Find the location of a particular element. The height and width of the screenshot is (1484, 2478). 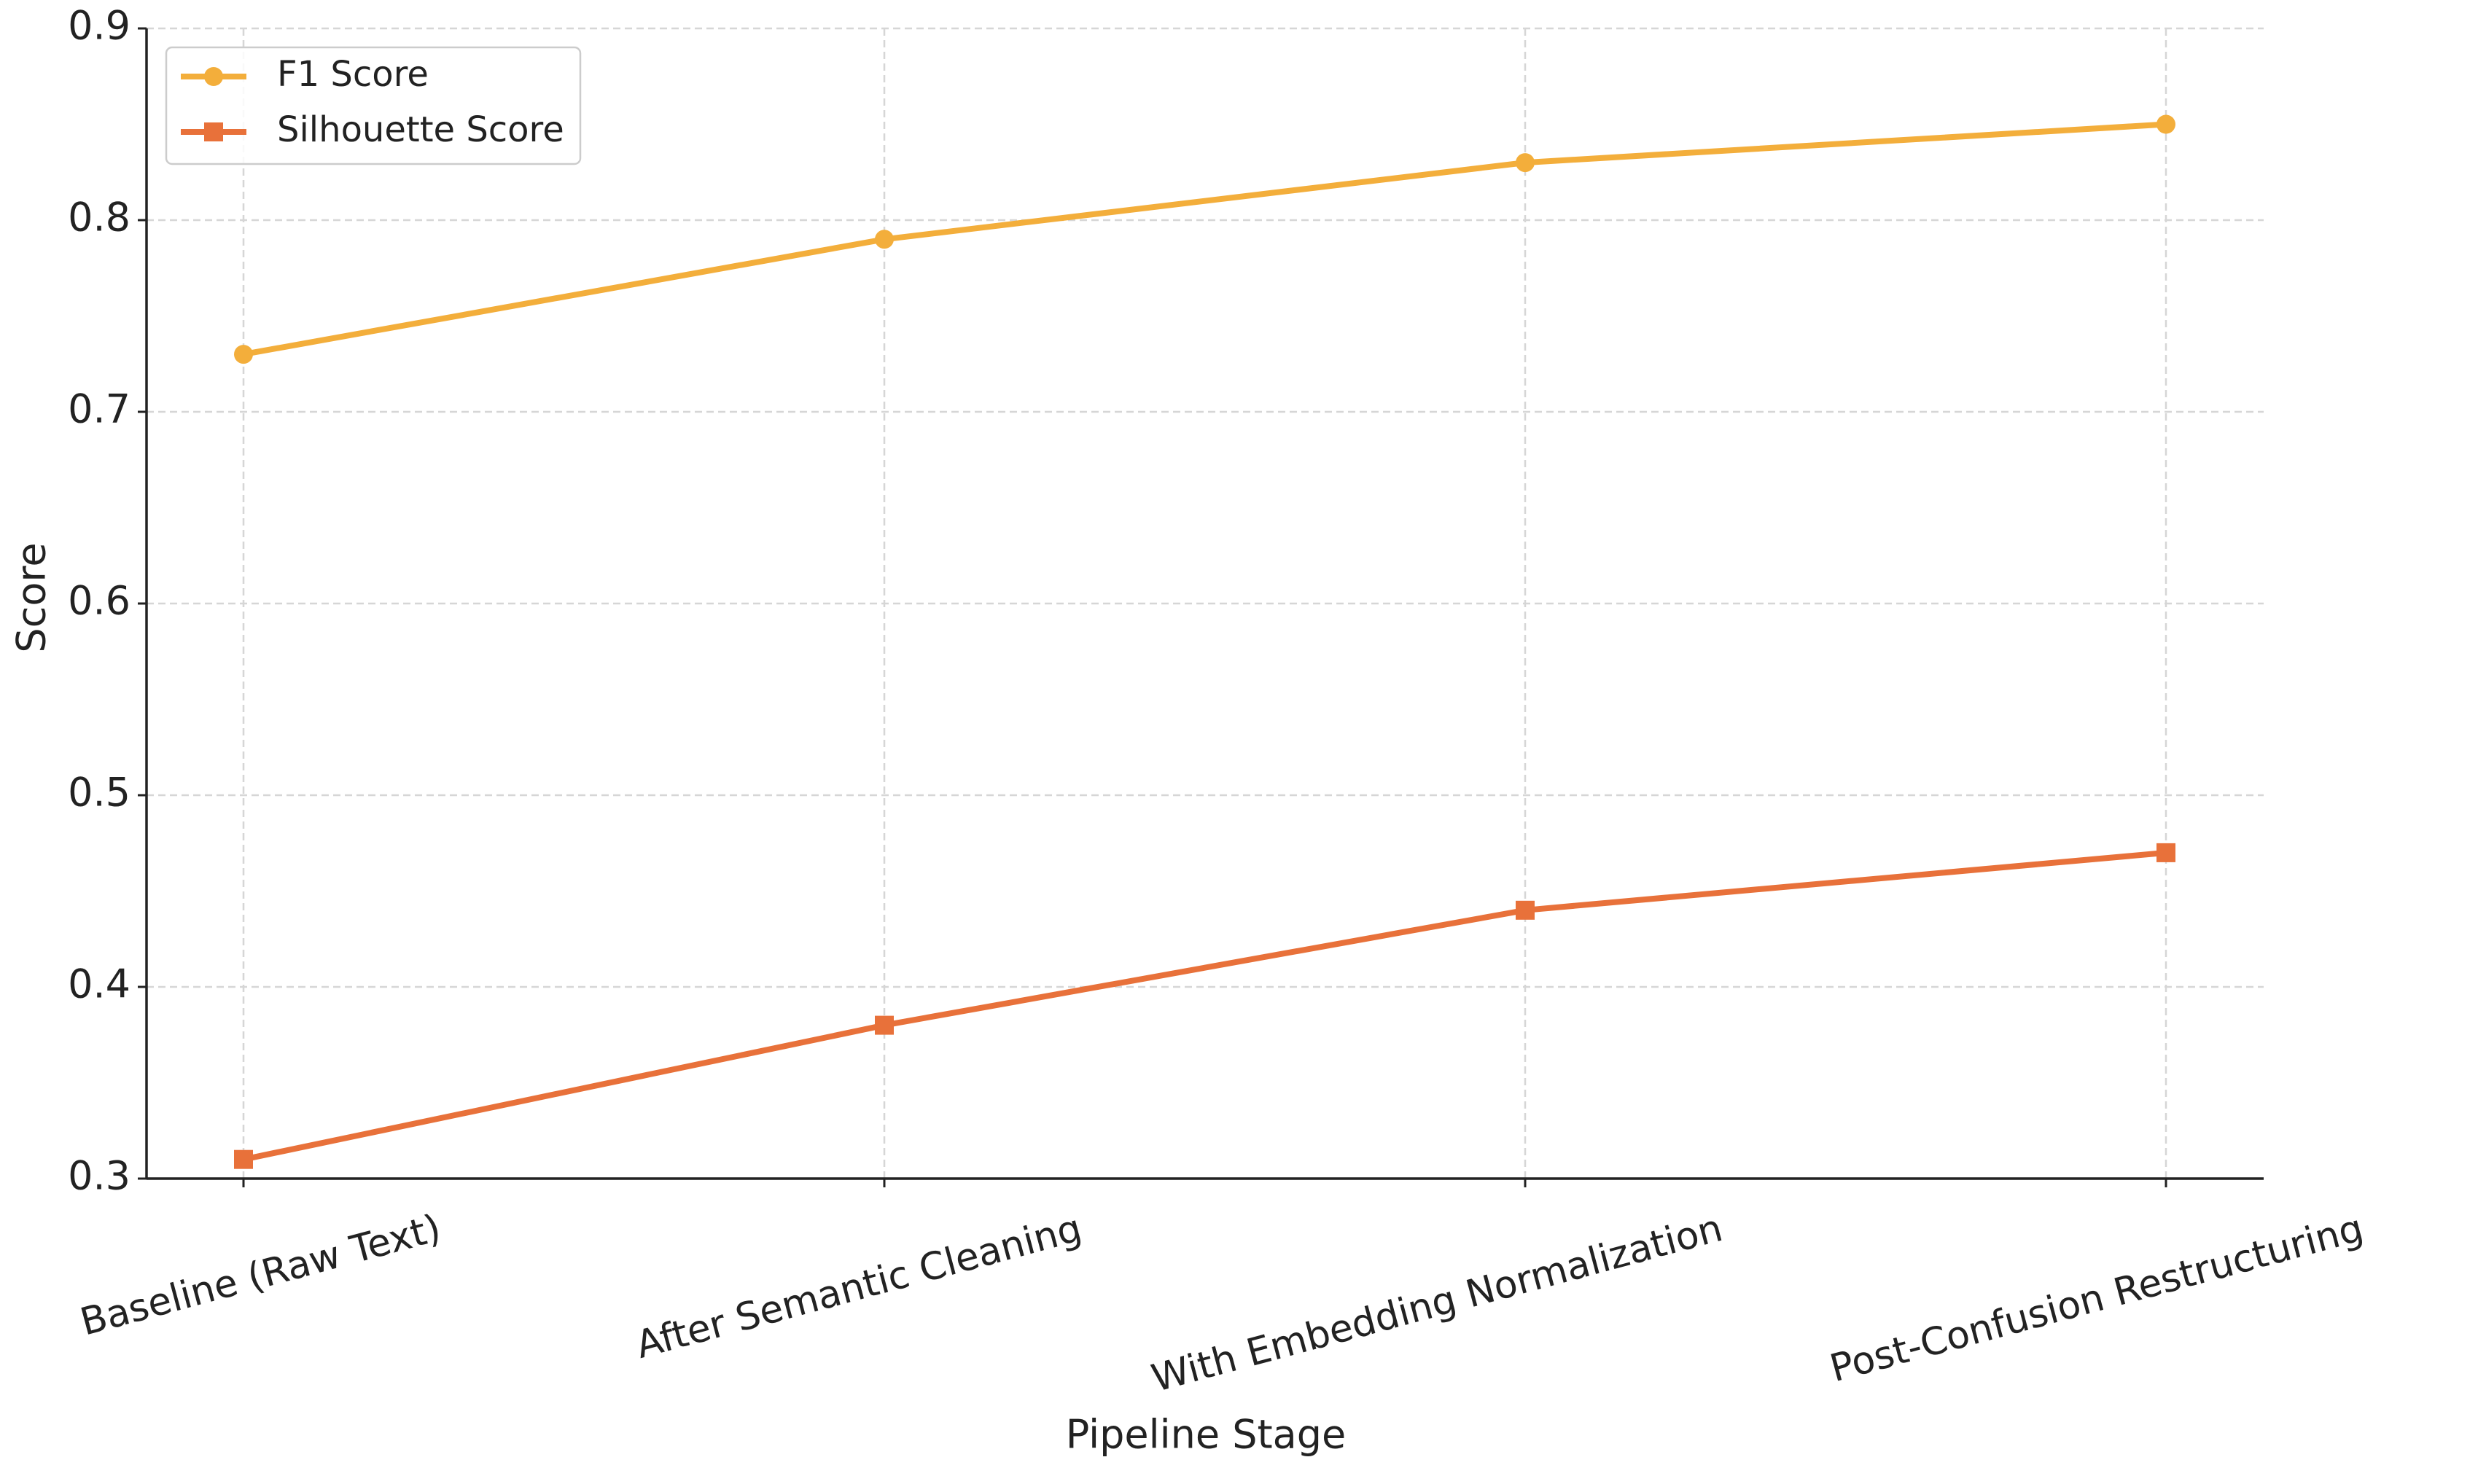

y-tick-label: 0.5 is located at coordinates (99, 793).